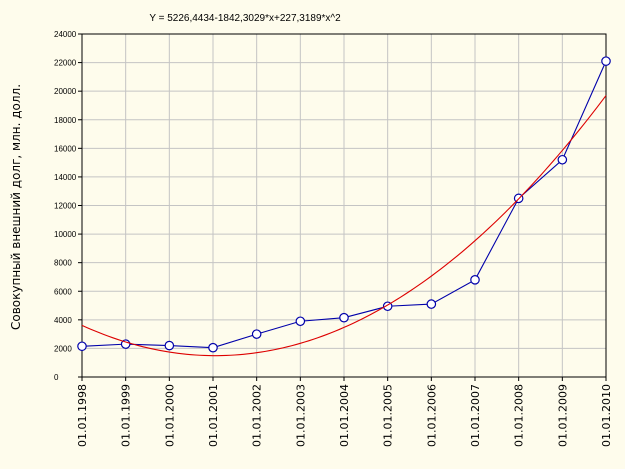 The height and width of the screenshot is (469, 625). What do you see at coordinates (65, 91) in the screenshot?
I see `y-tick-label: 20000` at bounding box center [65, 91].